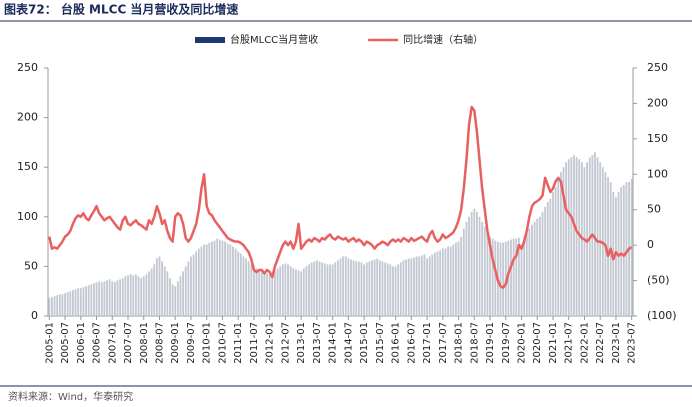  What do you see at coordinates (657, 67) in the screenshot?
I see `y2-tick-label: 250` at bounding box center [657, 67].